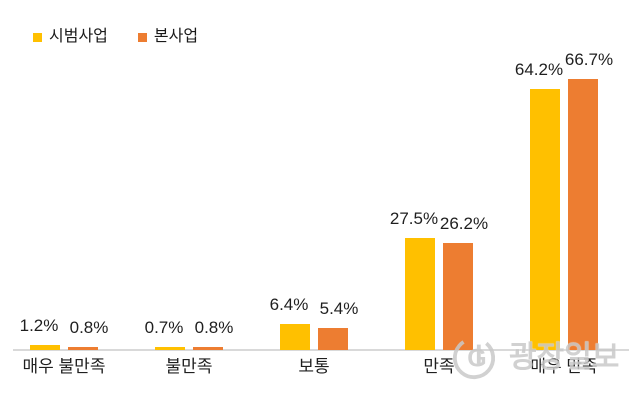  I want to click on category-label: 매우 만족, so click(564, 366).